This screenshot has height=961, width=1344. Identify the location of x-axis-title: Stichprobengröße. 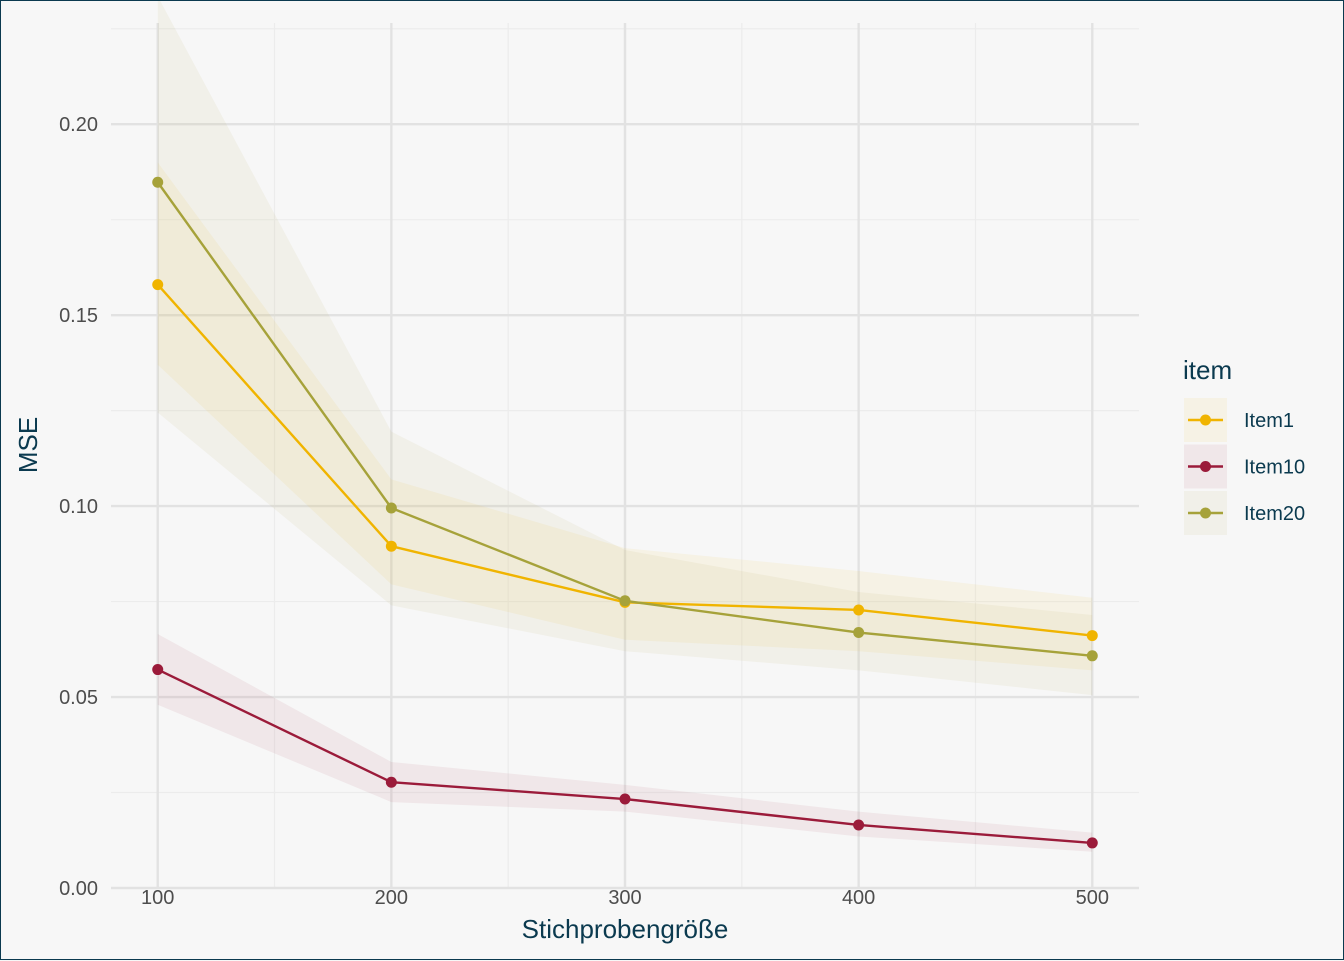
(625, 929).